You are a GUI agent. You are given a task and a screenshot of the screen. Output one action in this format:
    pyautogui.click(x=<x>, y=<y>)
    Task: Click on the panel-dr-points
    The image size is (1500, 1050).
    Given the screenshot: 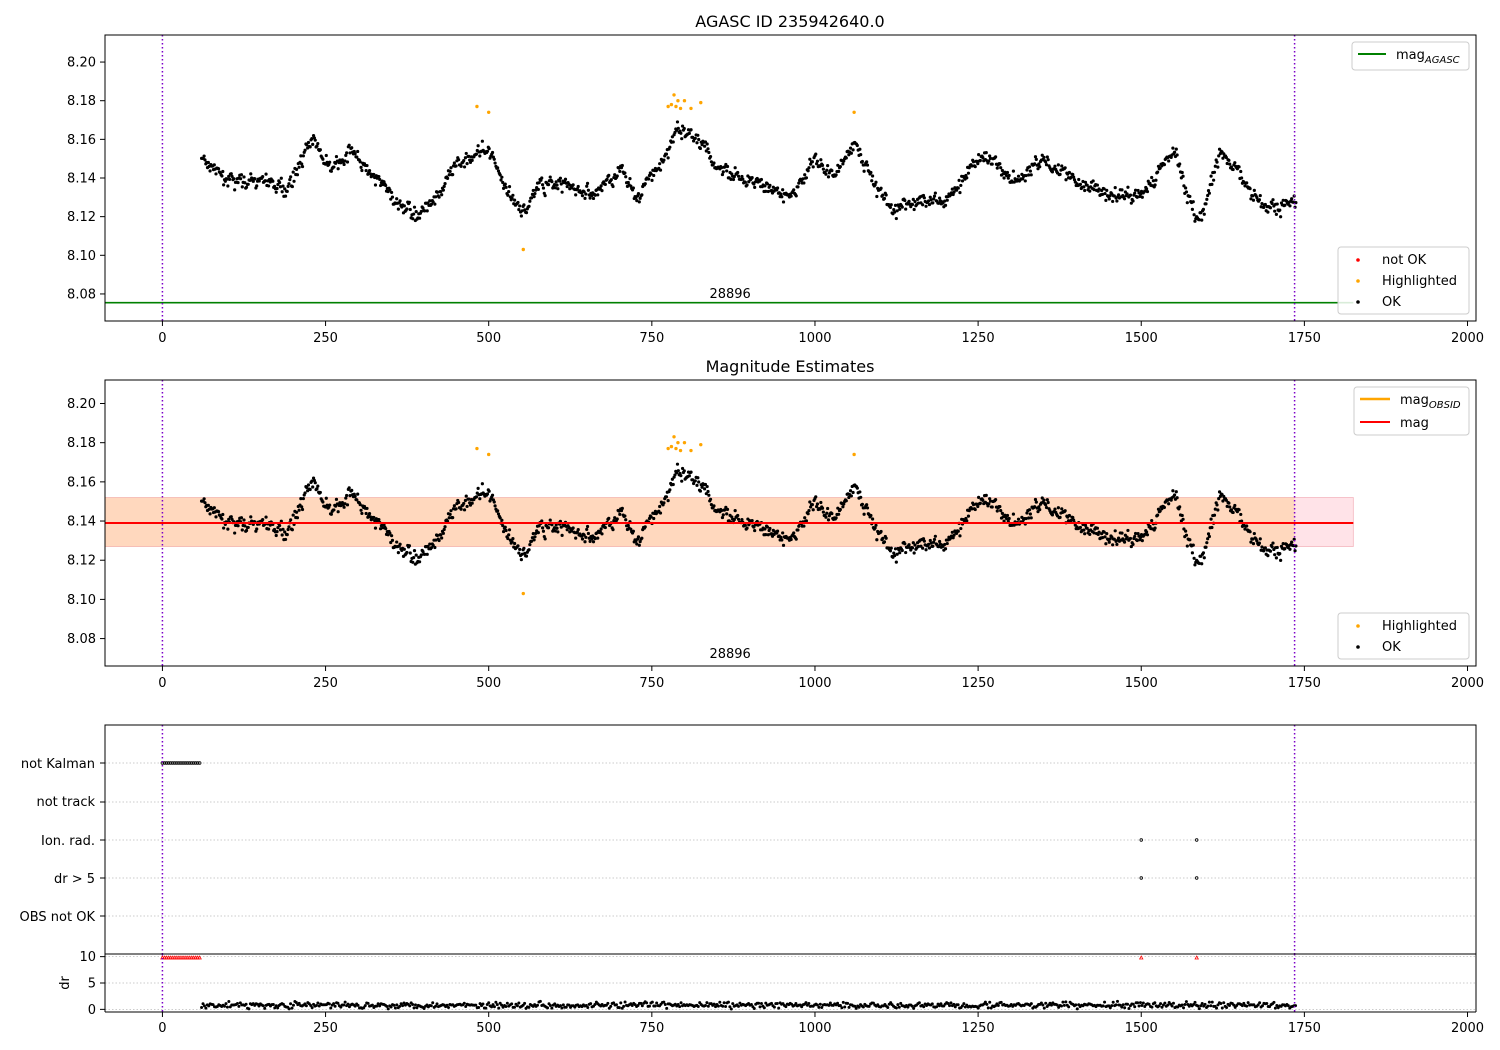 What is the action you would take?
    pyautogui.click(x=729, y=983)
    